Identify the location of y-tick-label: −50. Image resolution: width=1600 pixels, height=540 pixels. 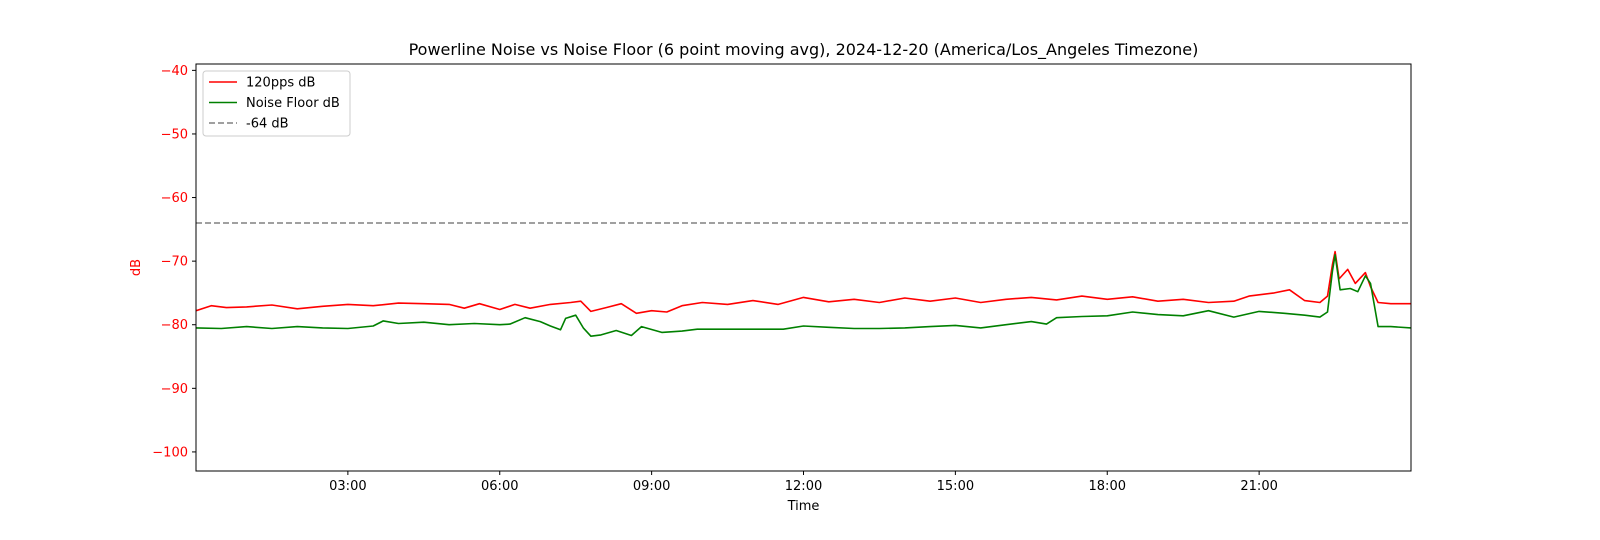
(174, 134).